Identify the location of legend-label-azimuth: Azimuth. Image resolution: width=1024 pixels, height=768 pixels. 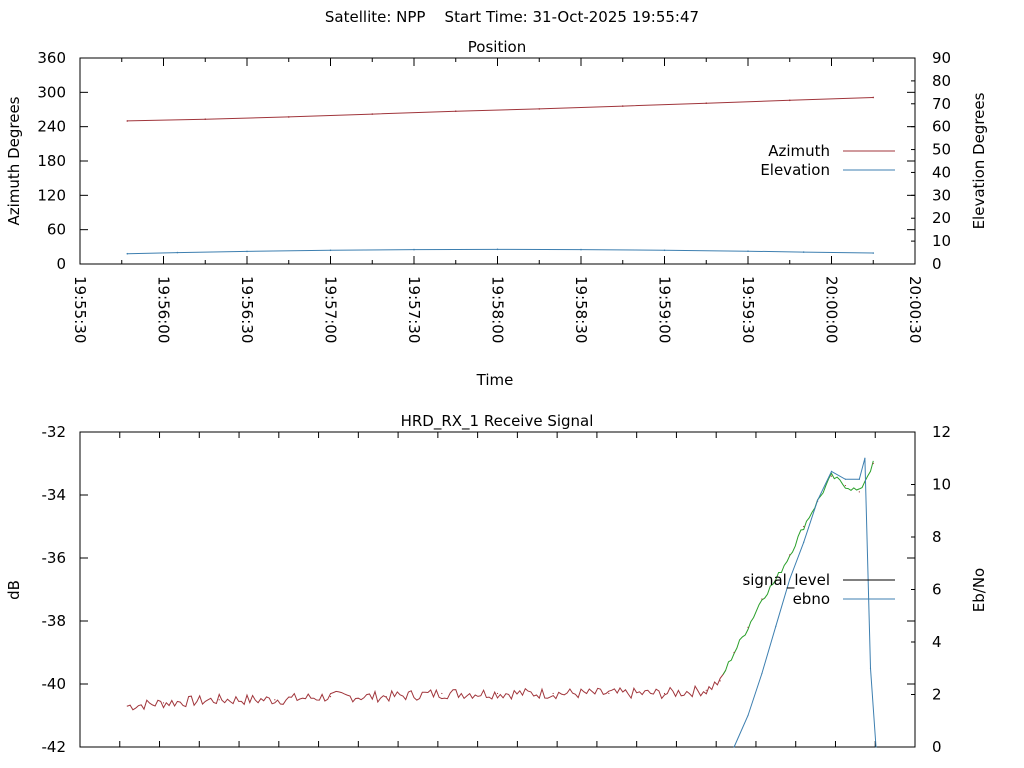
(799, 151).